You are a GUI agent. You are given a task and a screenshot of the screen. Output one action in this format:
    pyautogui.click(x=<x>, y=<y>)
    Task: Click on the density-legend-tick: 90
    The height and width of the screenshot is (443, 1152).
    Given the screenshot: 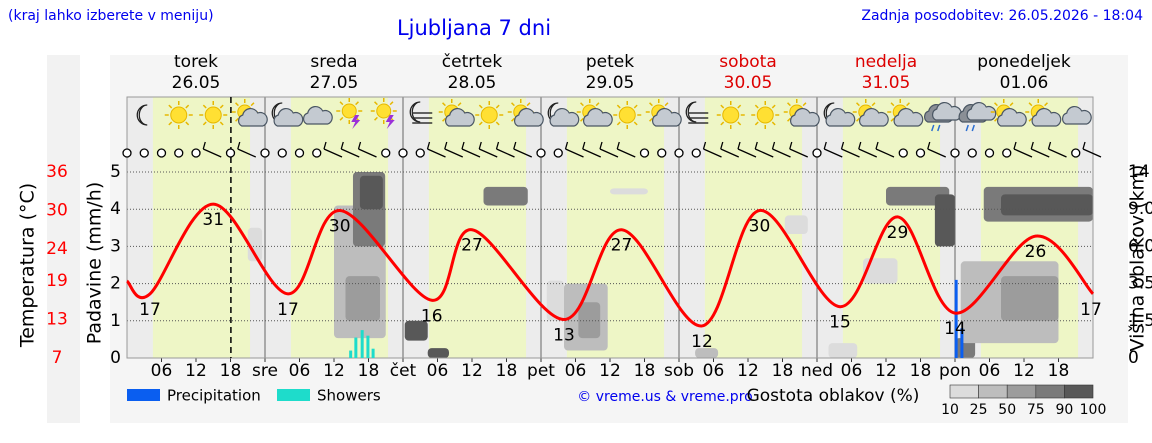 What is the action you would take?
    pyautogui.click(x=1064, y=410)
    